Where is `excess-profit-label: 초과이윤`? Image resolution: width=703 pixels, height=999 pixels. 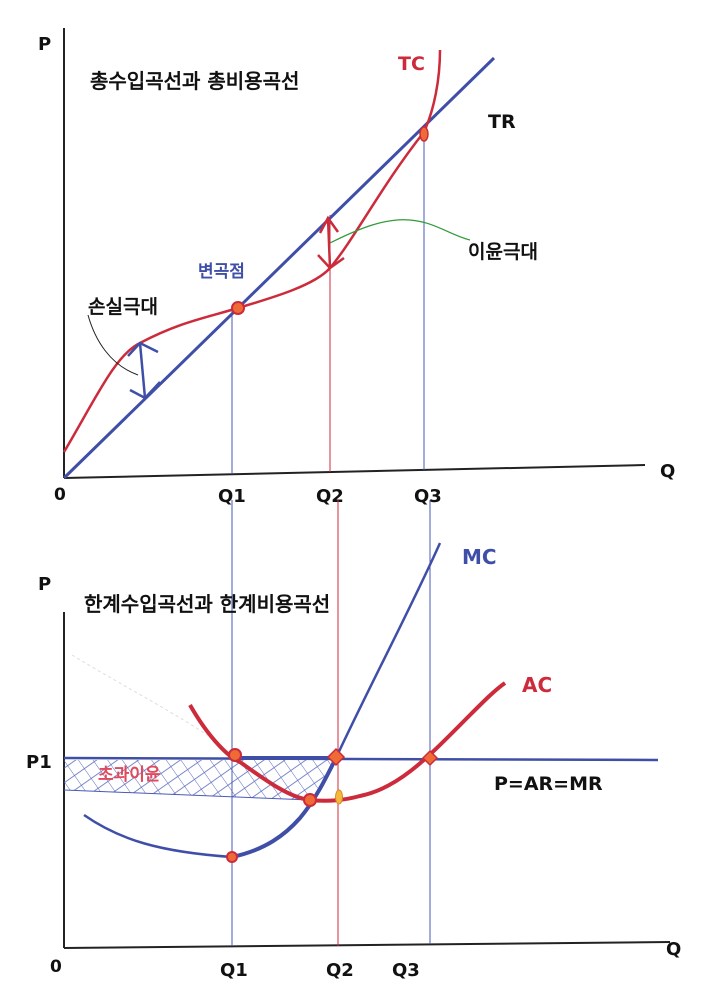
excess-profit-label: 초과이윤 is located at coordinates (129, 775).